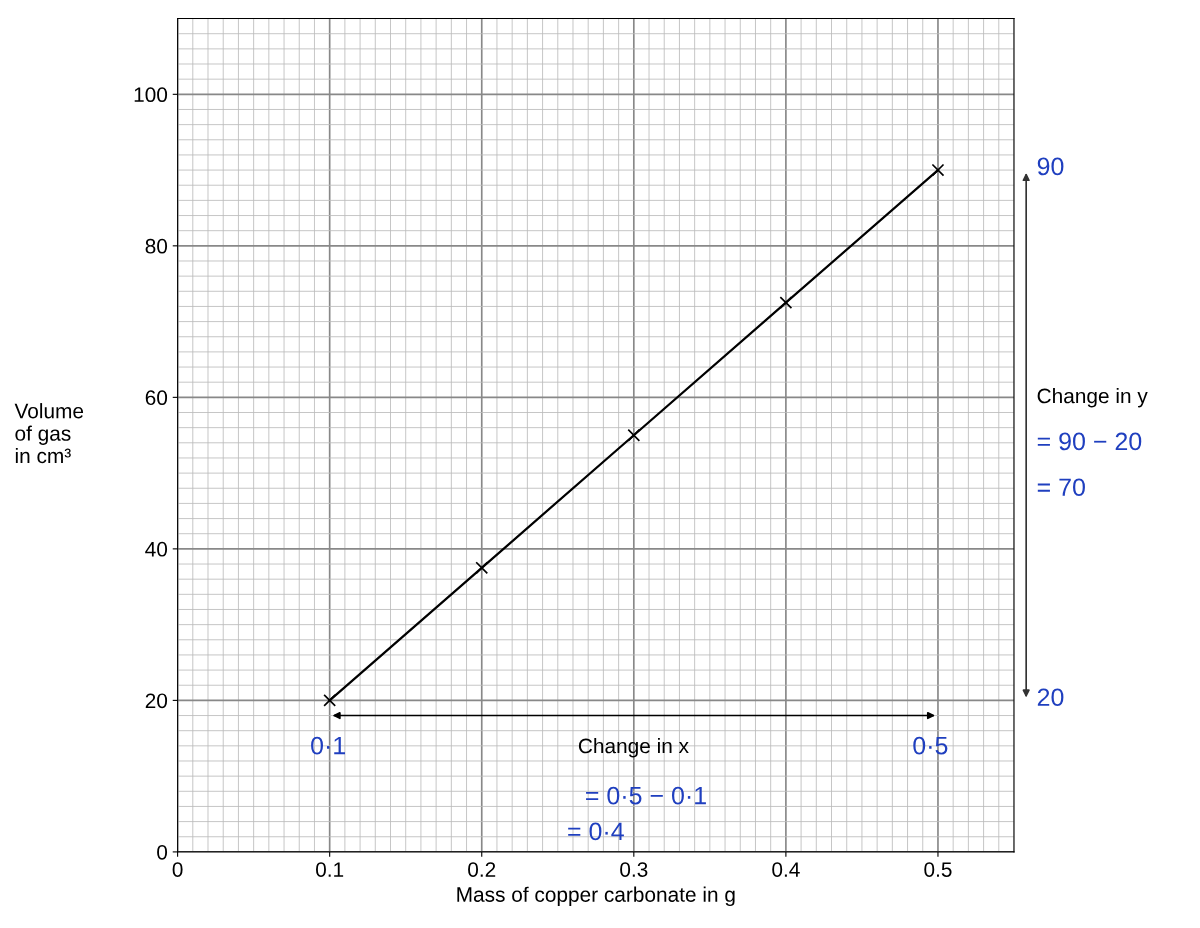  Describe the element at coordinates (49, 433) in the screenshot. I see `y-axis-title: Volume of gas in cm³` at that location.